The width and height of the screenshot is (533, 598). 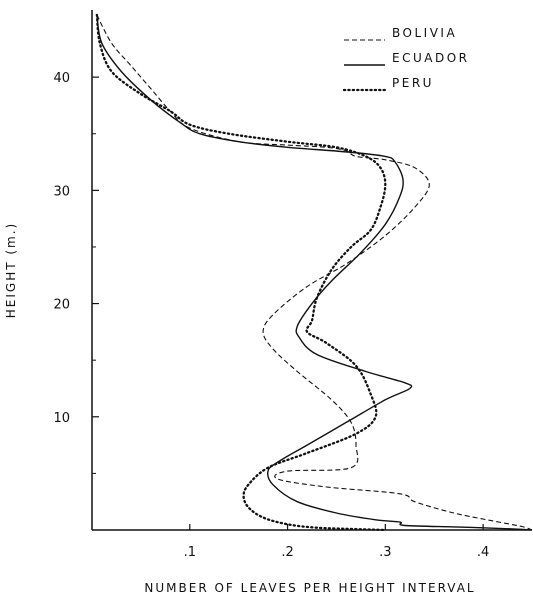 I want to click on x-tick-label: .2, so click(x=287, y=552).